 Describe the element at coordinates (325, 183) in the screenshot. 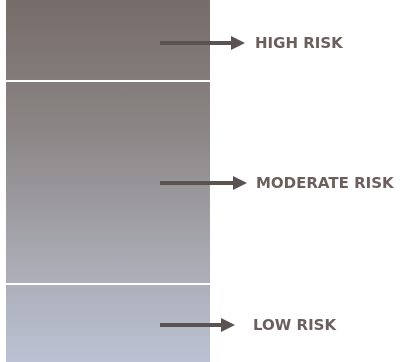

I see `label-moderate-risk: MODERATE RISK` at that location.